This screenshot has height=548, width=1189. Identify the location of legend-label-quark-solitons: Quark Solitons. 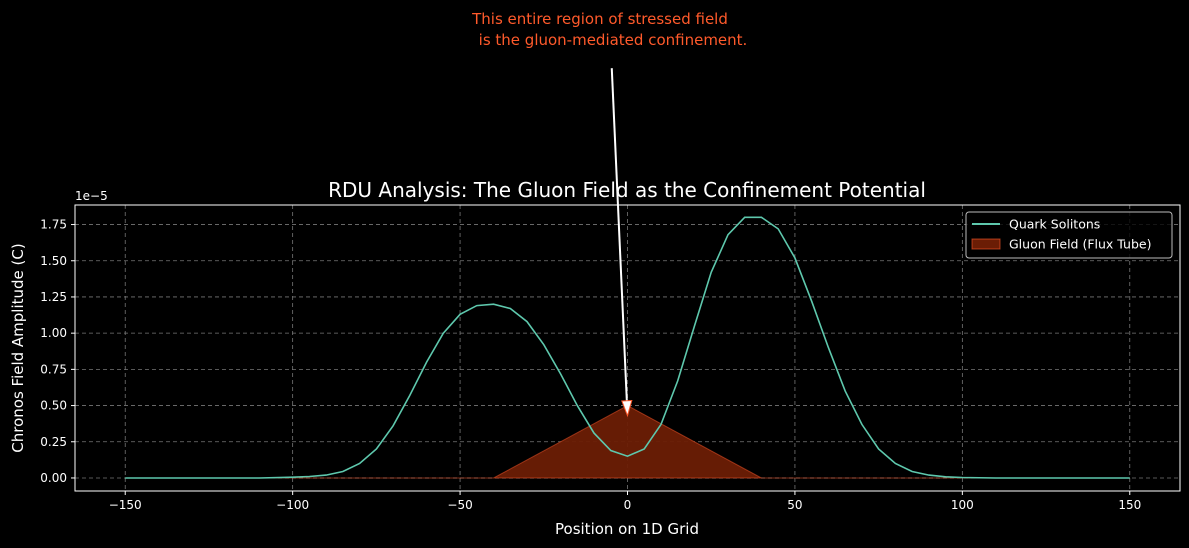
(1054, 224).